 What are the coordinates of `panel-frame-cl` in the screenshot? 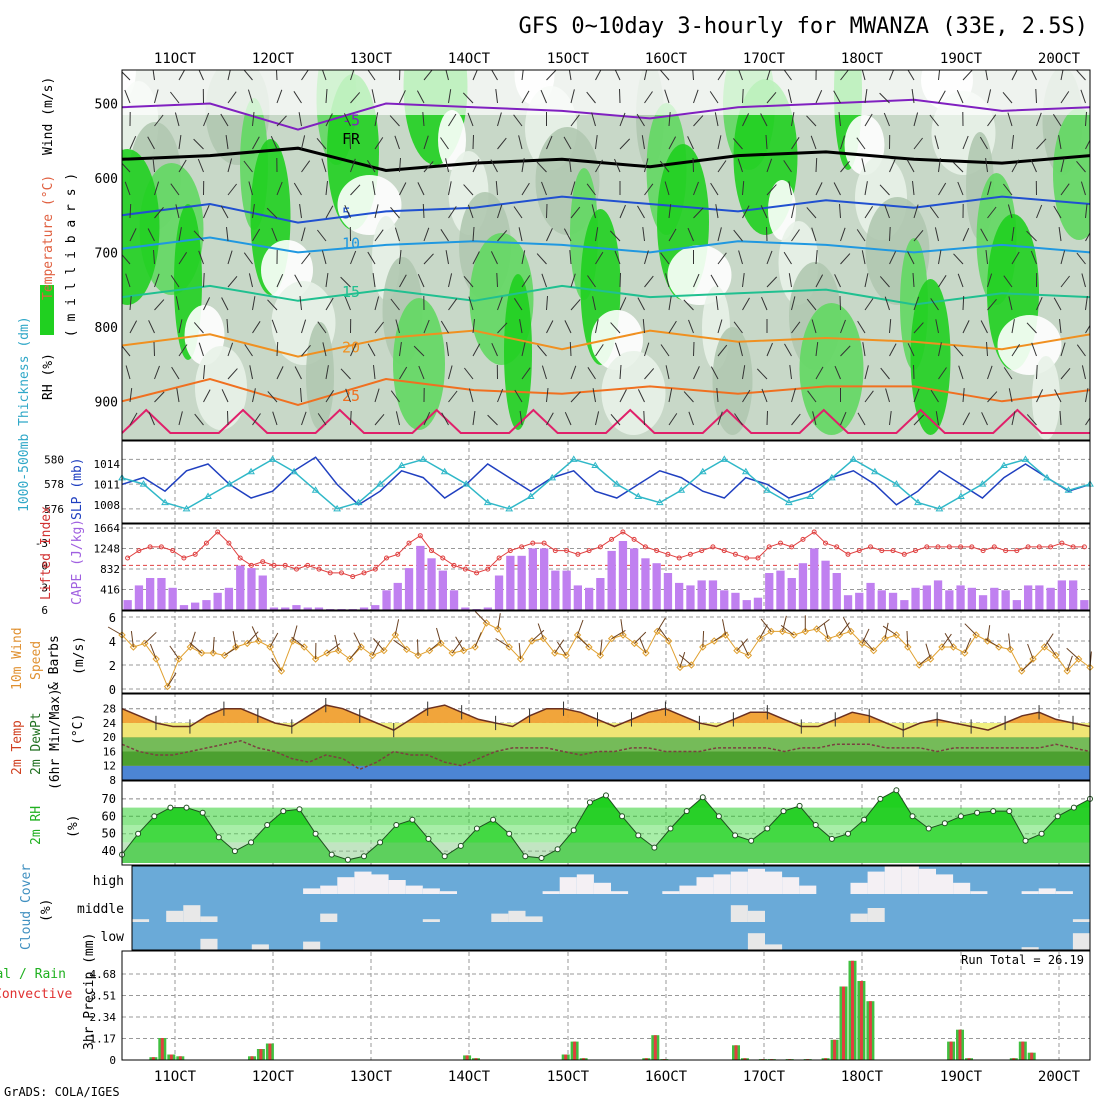 It's located at (611, 908).